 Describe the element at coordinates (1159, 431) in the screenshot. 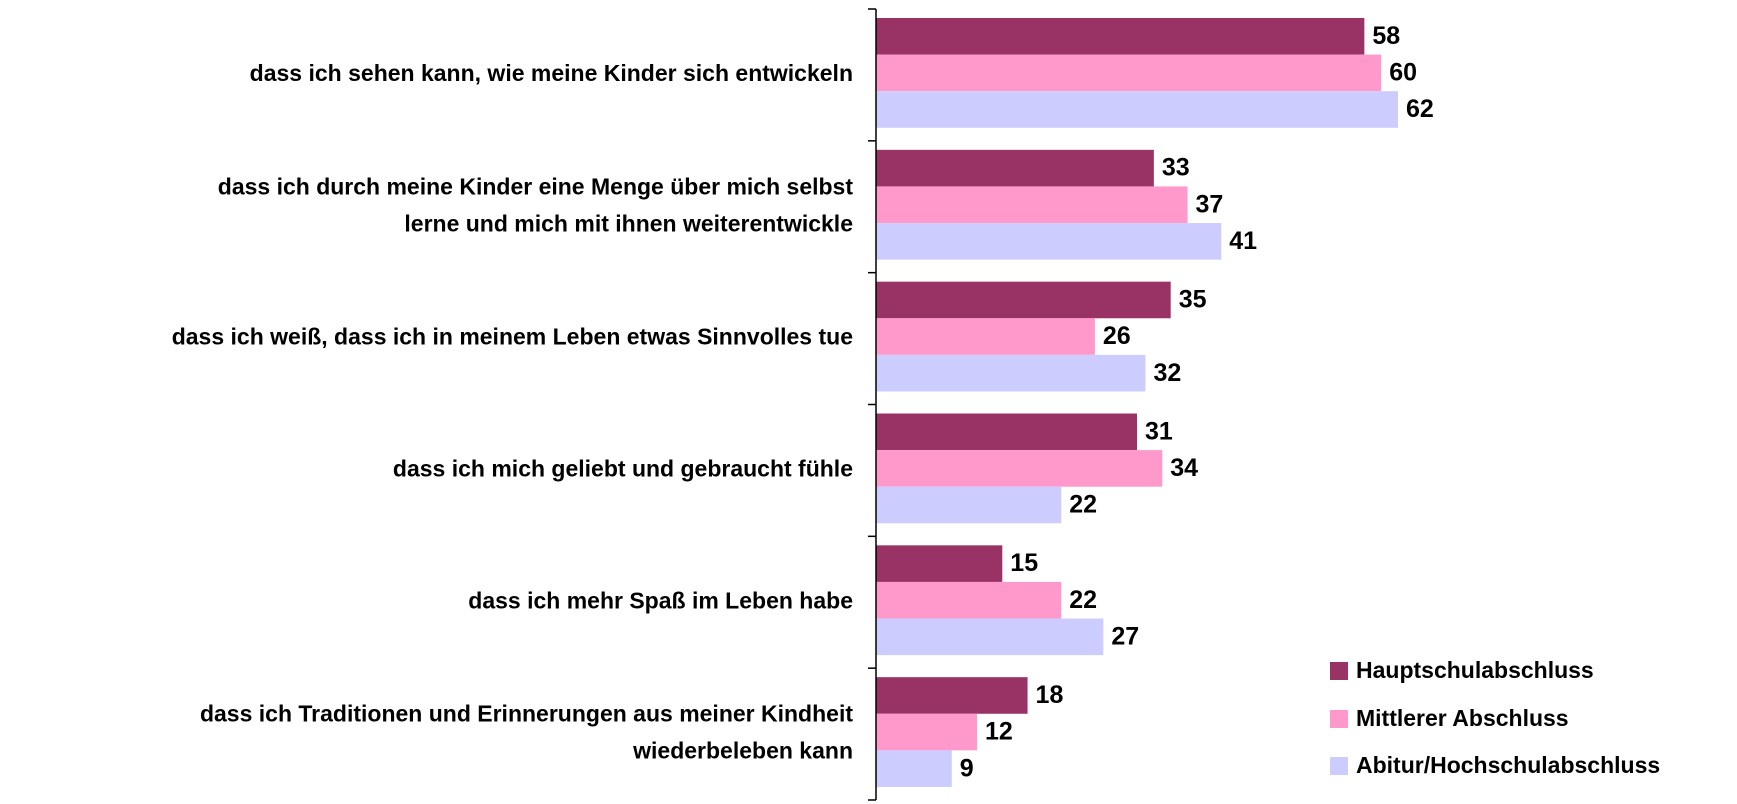

I see `value-label: 31` at that location.